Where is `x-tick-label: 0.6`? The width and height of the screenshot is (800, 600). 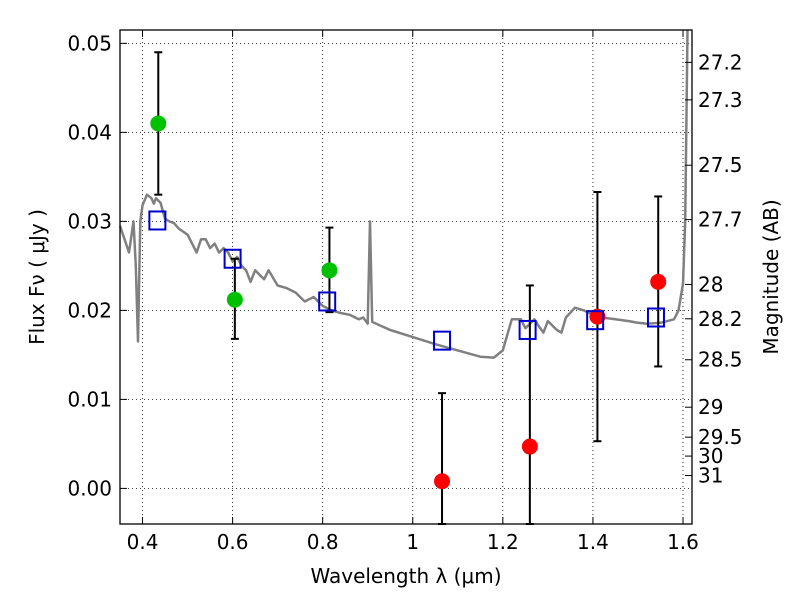 x-tick-label: 0.6 is located at coordinates (233, 542).